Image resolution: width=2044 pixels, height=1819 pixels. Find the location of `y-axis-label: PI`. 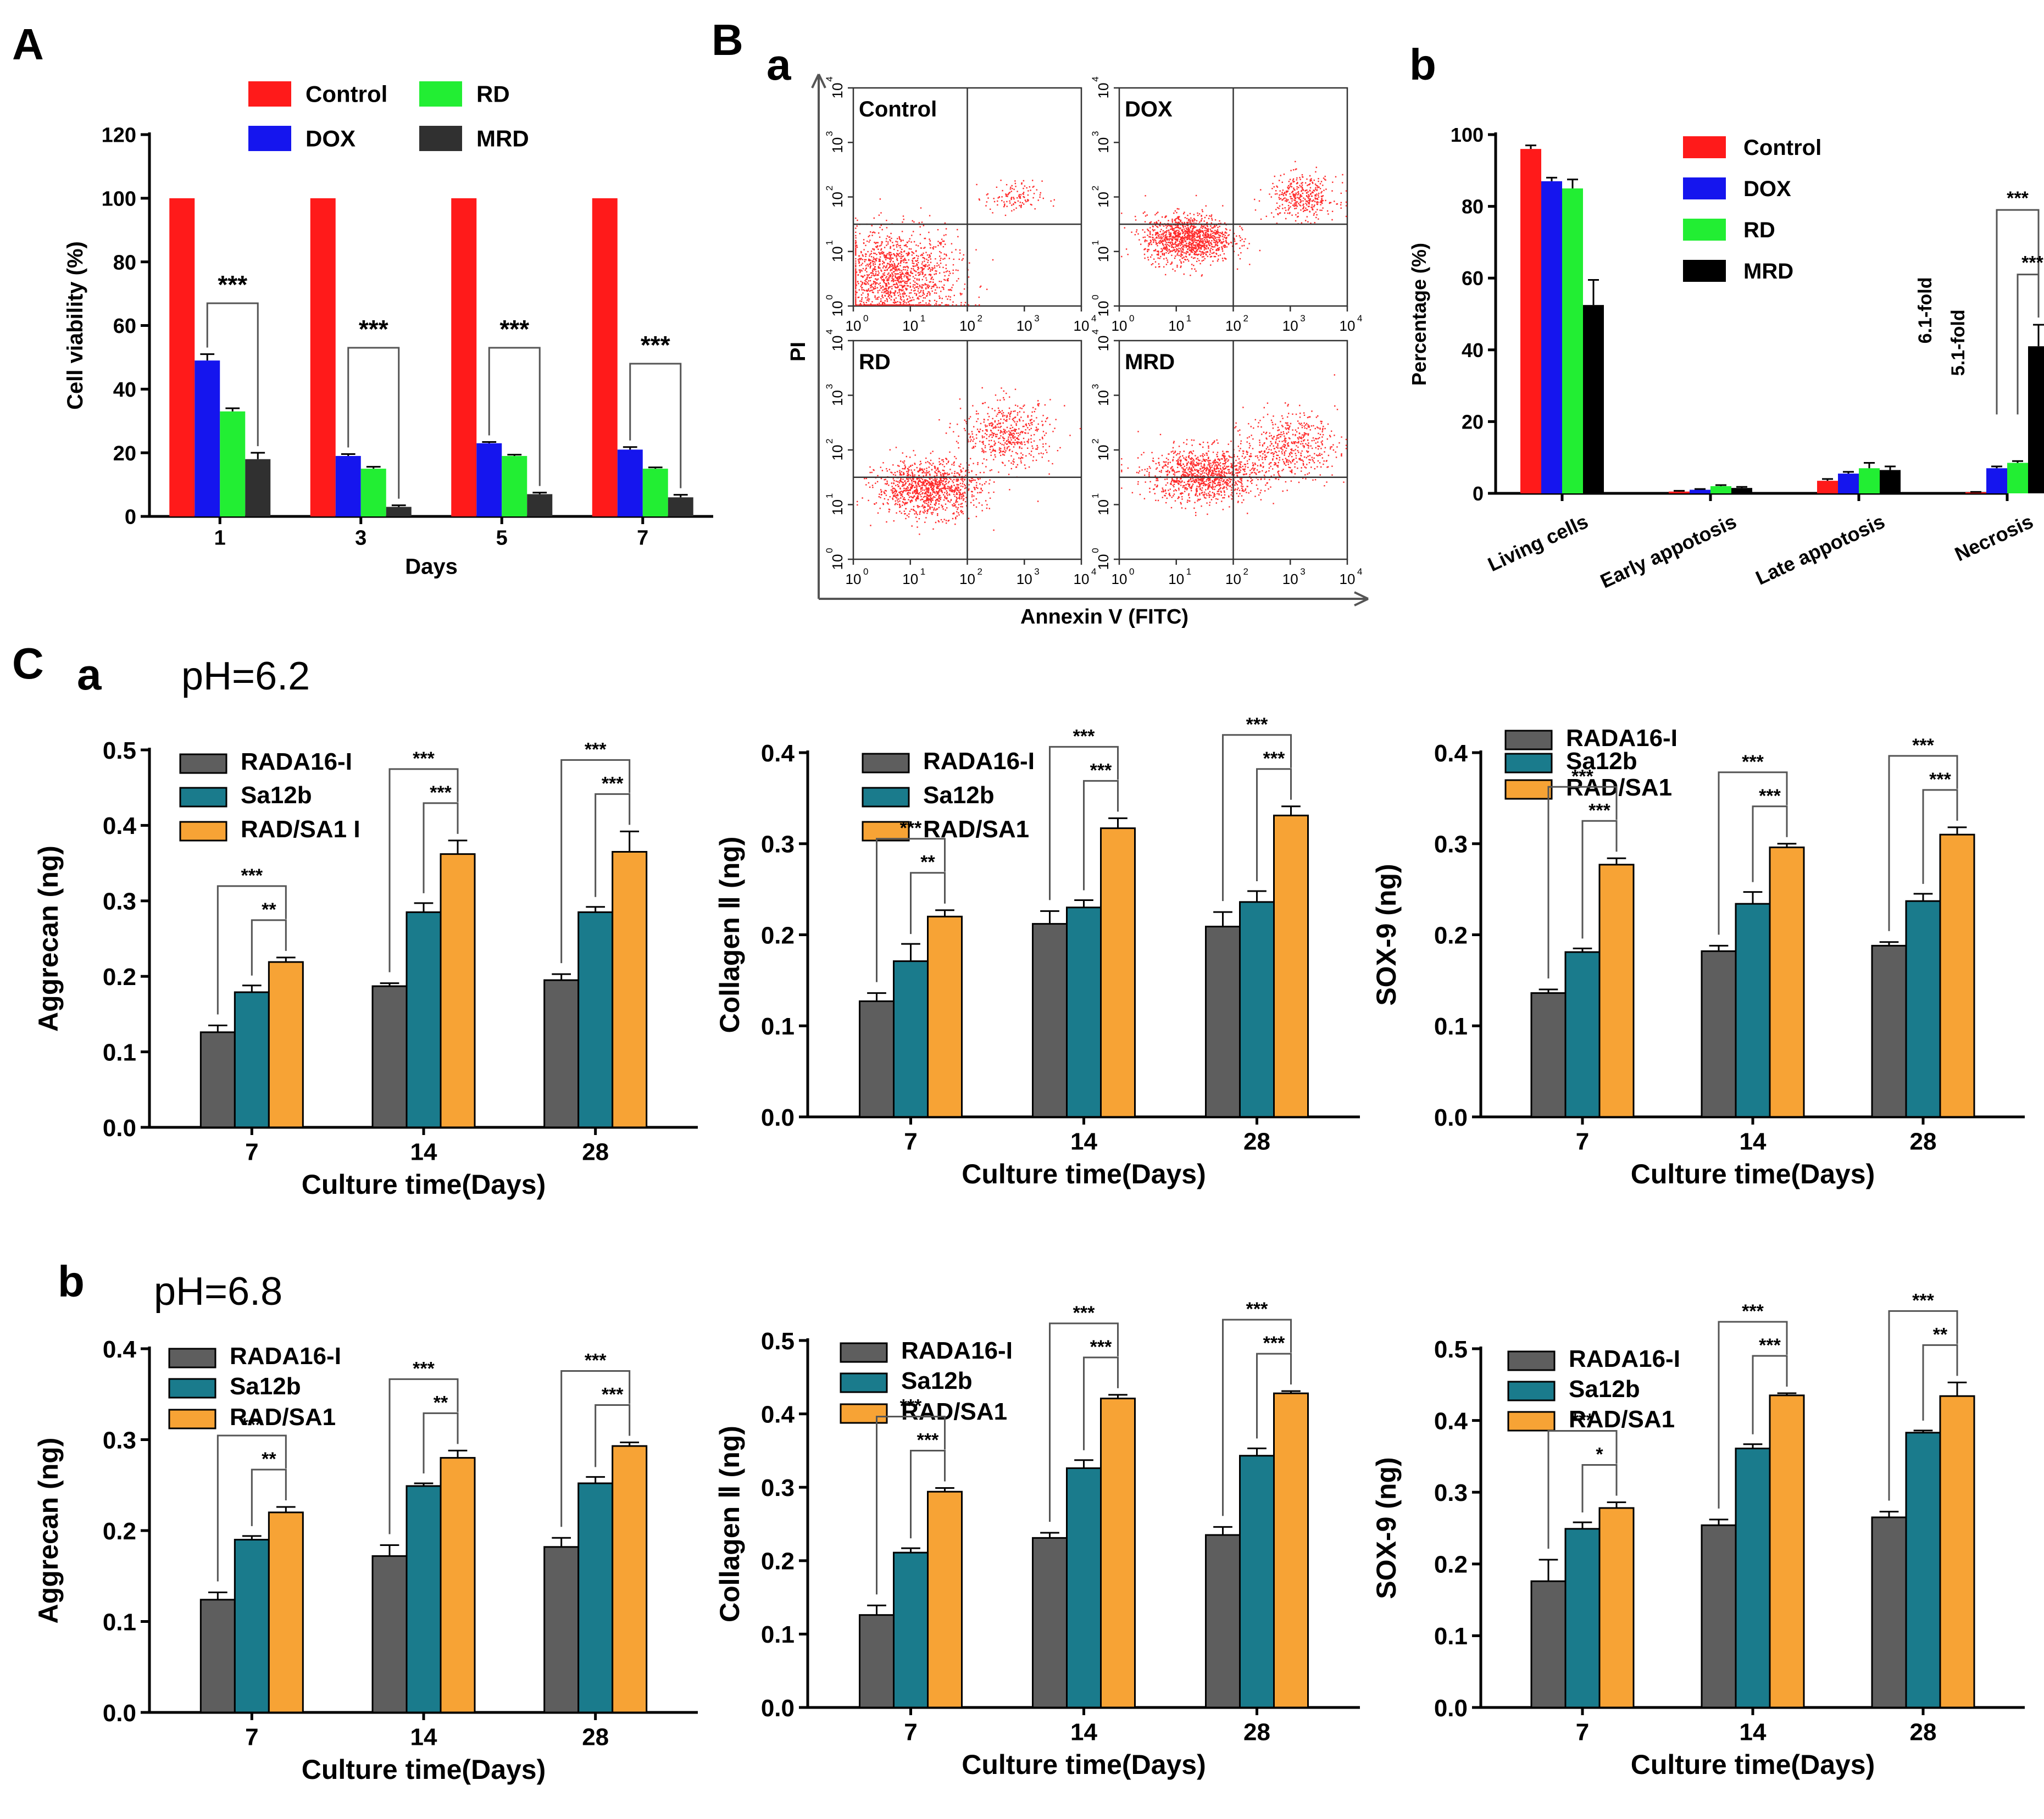

y-axis-label: PI is located at coordinates (798, 351).